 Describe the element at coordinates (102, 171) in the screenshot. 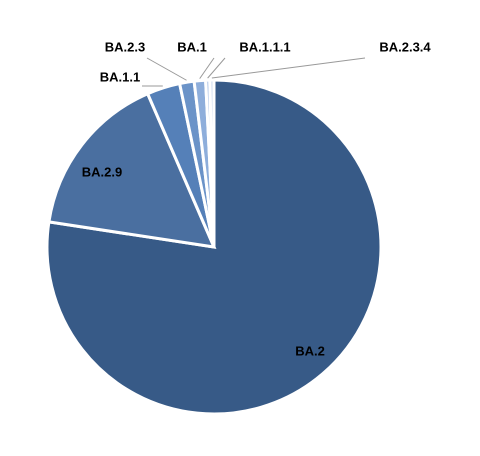

I see `slice-label: BA.2.9` at that location.